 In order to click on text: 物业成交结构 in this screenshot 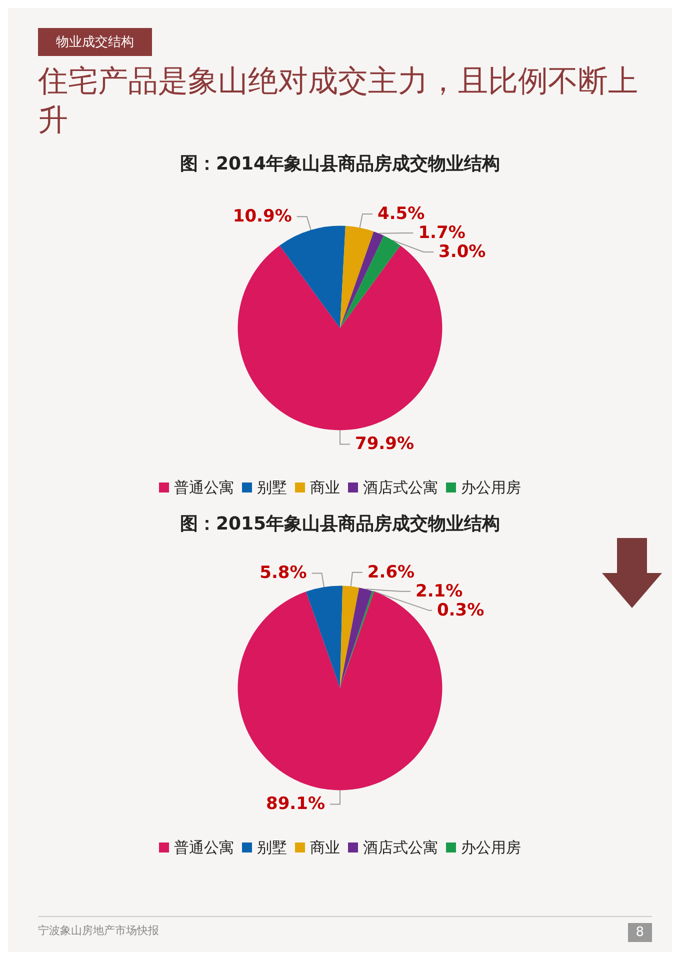, I will do `click(95, 42)`.